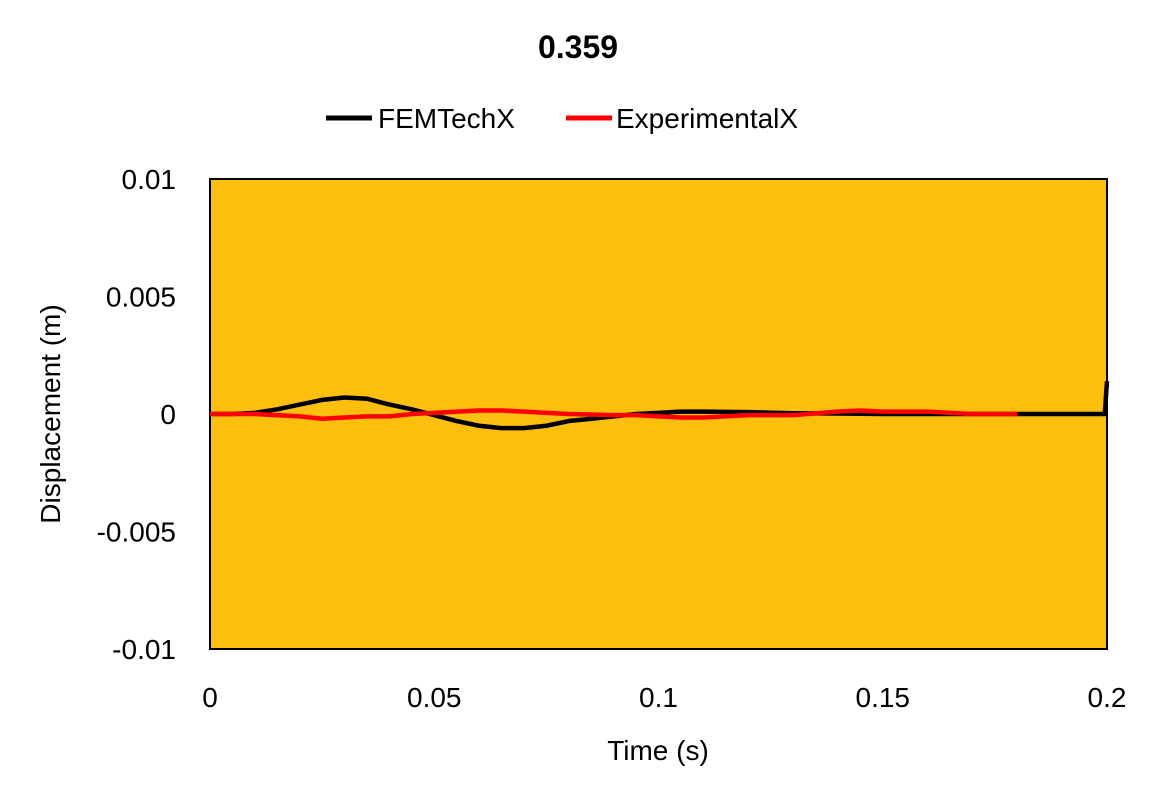  I want to click on x-axis-ticks: 0 0.05 0.1 0.15 0.2, so click(664, 697).